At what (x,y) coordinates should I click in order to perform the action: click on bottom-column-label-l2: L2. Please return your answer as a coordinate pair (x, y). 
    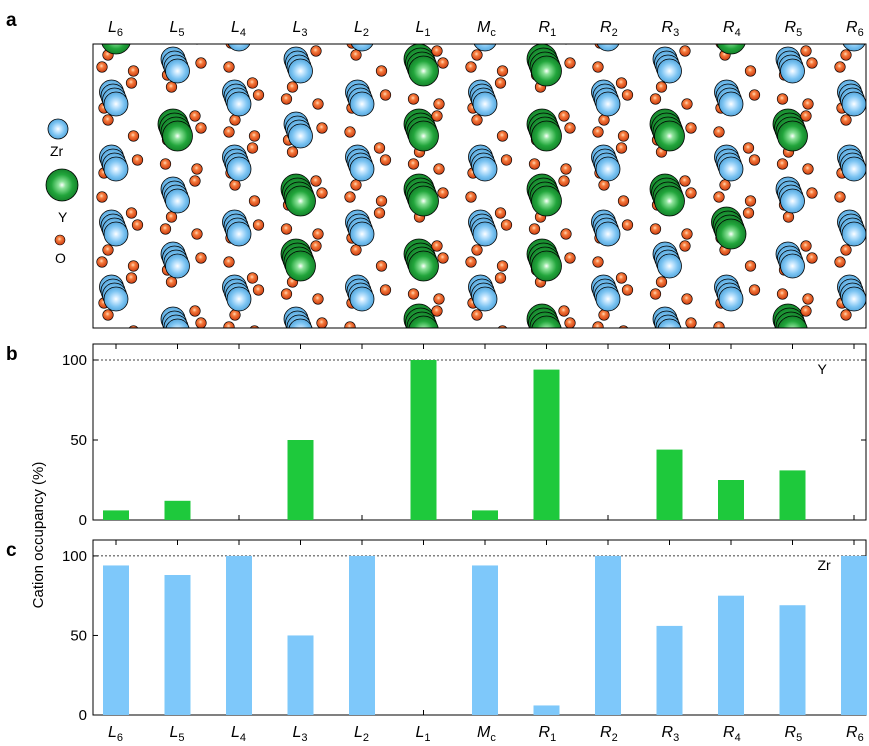
    Looking at the image, I should click on (361, 734).